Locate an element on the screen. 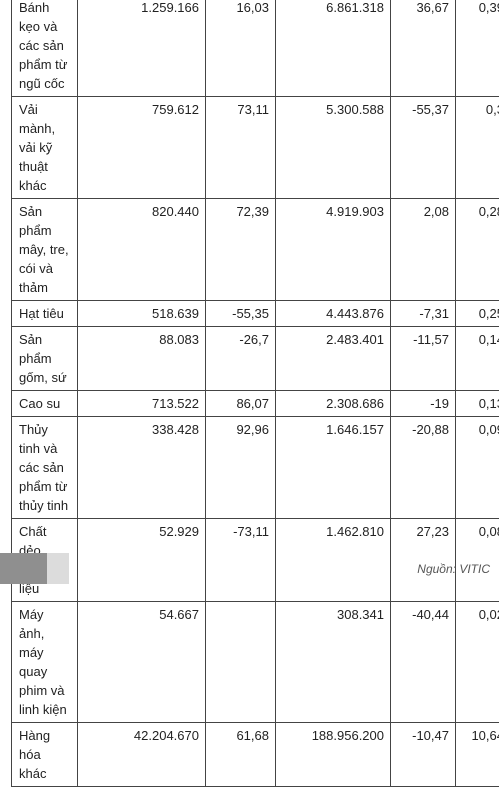  share-cell: 0,08 is located at coordinates (477, 560).